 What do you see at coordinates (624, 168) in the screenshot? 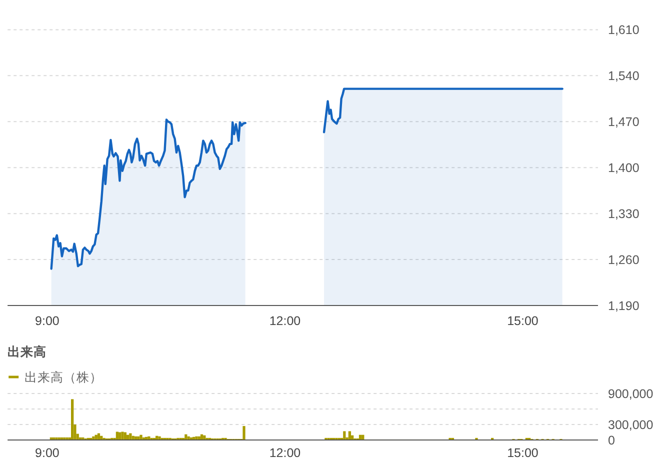
I see `y-tick-label: 1,400` at bounding box center [624, 168].